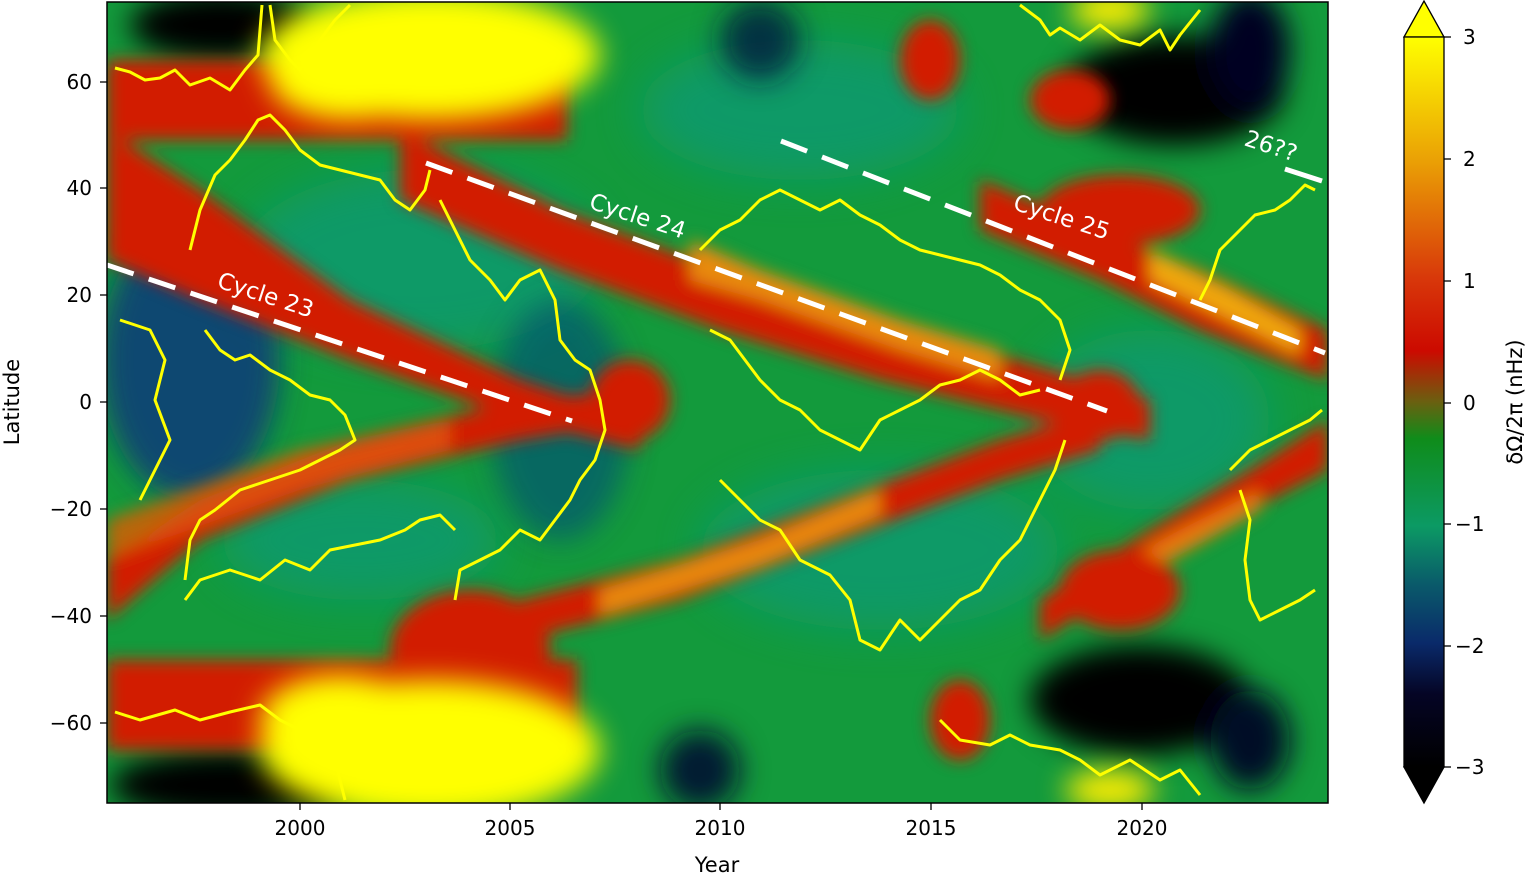 The width and height of the screenshot is (1536, 878). I want to click on y-tick-neg40: −40, so click(71, 616).